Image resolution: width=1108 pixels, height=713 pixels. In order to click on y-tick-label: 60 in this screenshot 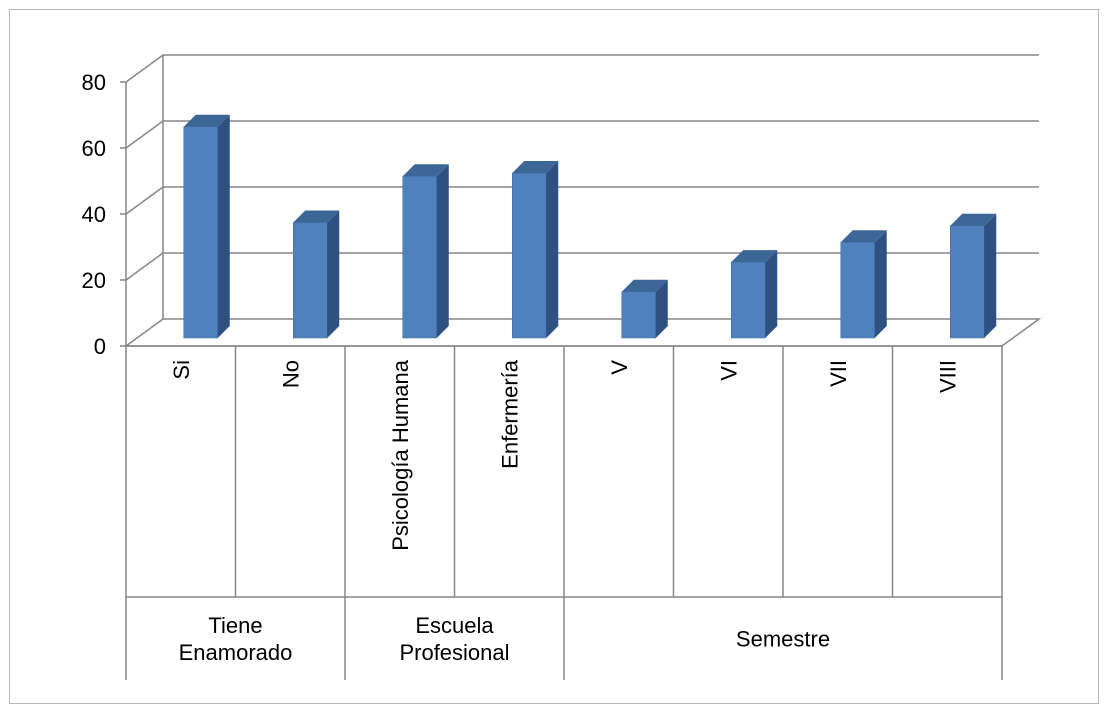, I will do `click(94, 148)`.